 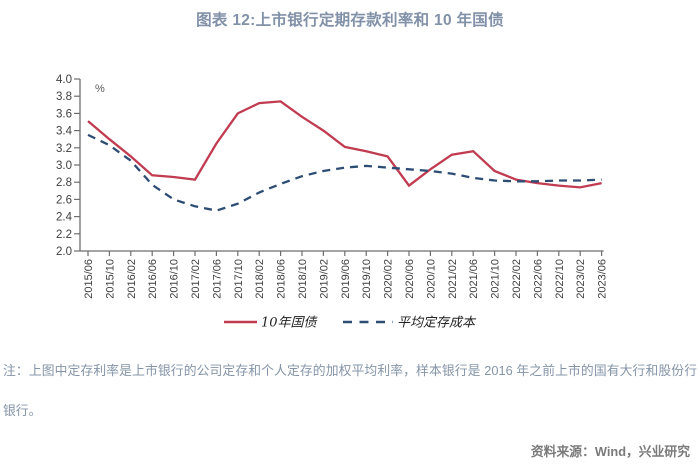 I want to click on x-tick-label: 2017/10, so click(x=239, y=279).